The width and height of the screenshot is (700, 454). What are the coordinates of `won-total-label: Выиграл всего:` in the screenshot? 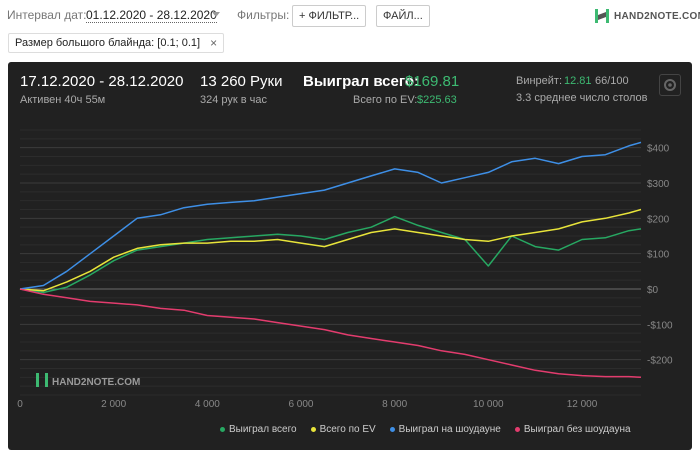 It's located at (361, 81).